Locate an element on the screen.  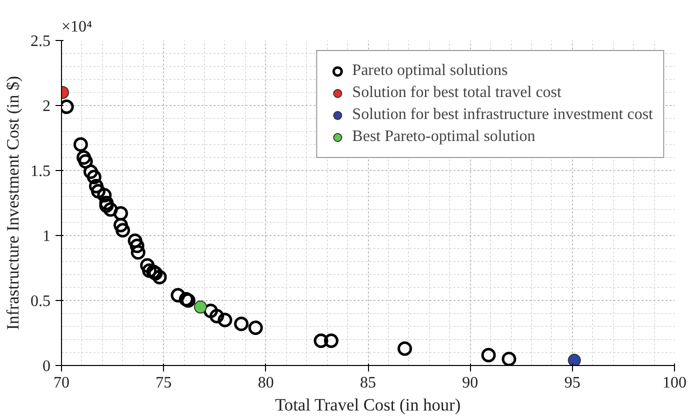
x-axis-title: Total Travel Cost (in hour) is located at coordinates (368, 405).